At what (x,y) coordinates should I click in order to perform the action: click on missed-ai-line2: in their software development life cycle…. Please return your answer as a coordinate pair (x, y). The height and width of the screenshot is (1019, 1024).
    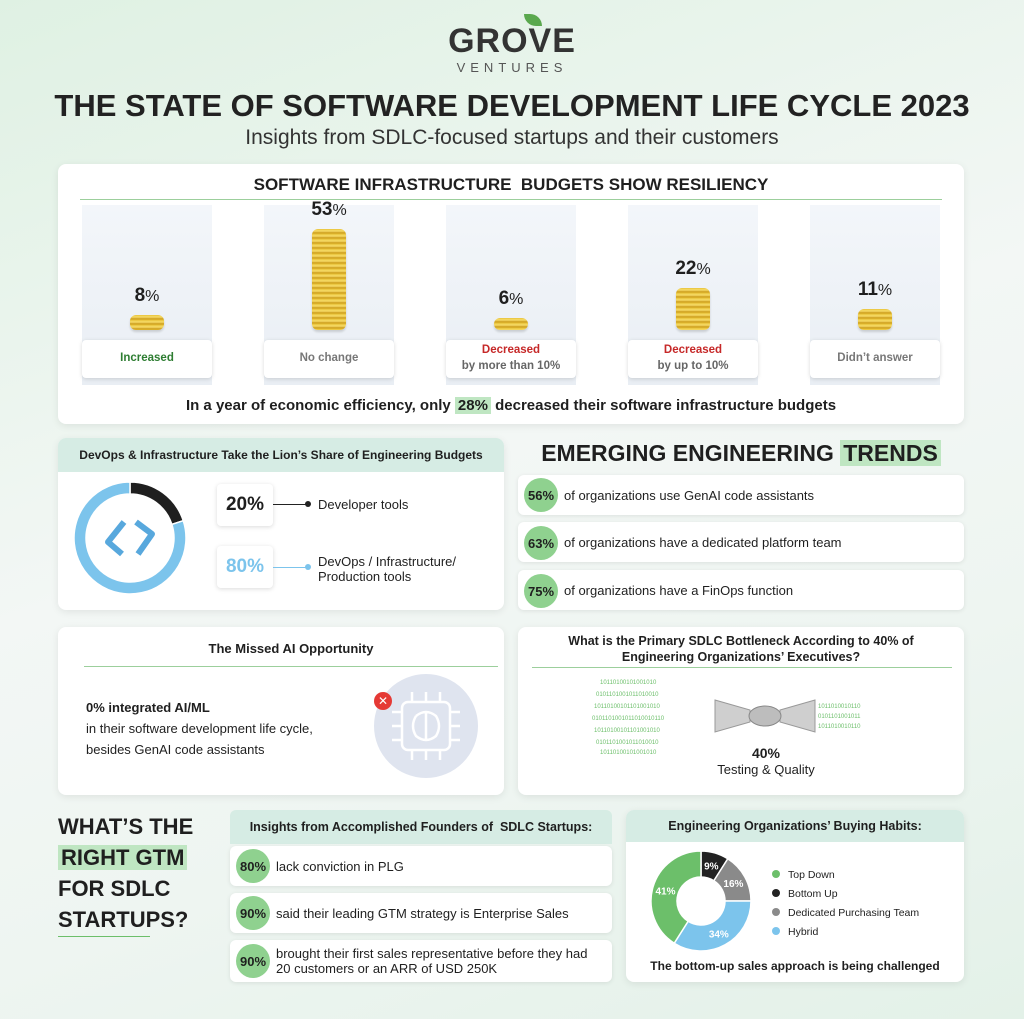
    Looking at the image, I should click on (199, 728).